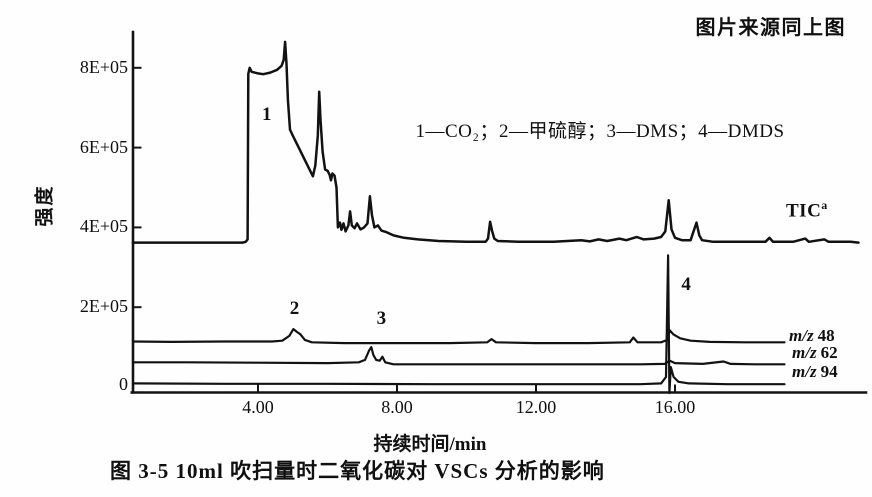 Image resolution: width=872 pixels, height=497 pixels. What do you see at coordinates (103, 147) in the screenshot?
I see `y-tick-label: 6E+05` at bounding box center [103, 147].